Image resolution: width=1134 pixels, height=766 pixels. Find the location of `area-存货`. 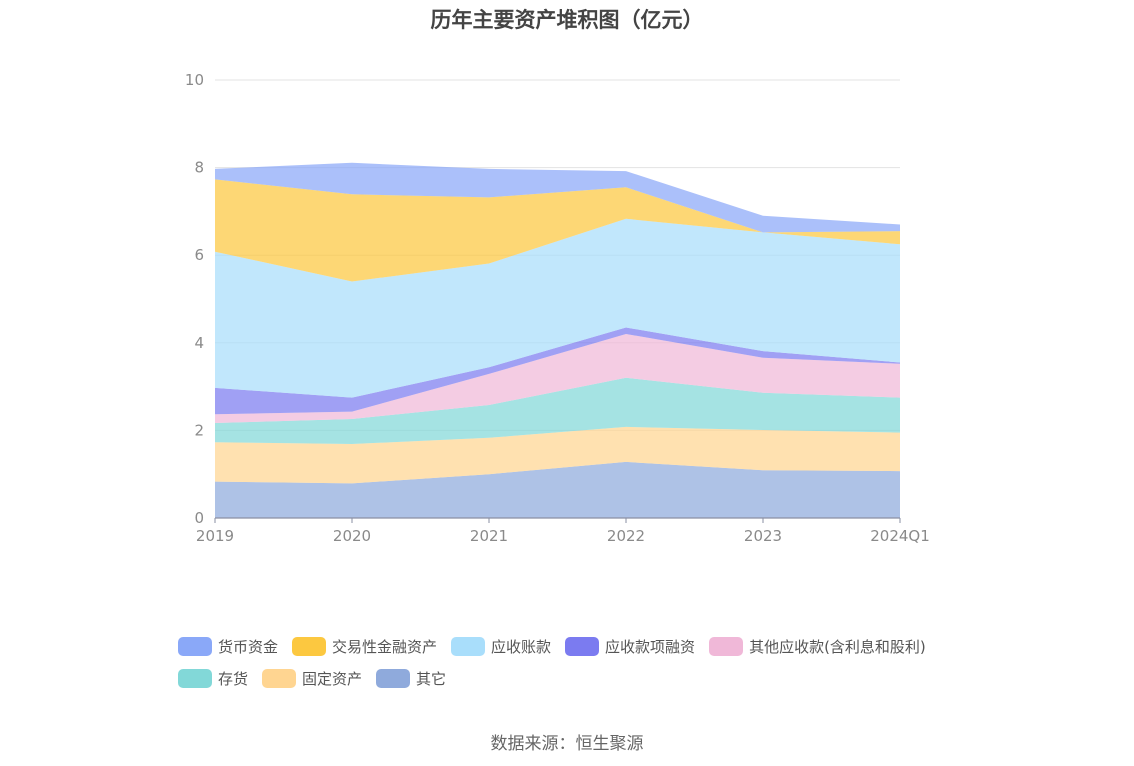

area-存货 is located at coordinates (557, 410).